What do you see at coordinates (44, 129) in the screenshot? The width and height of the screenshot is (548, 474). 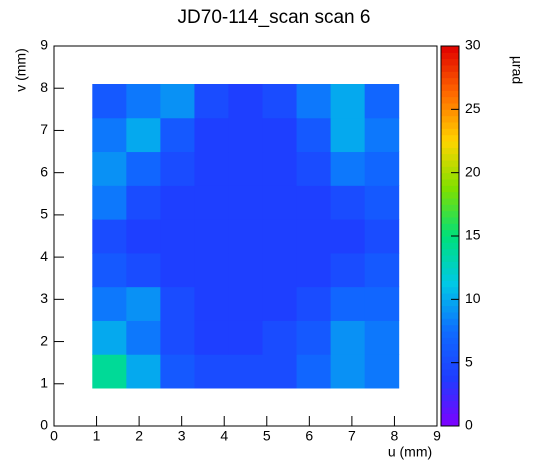 I see `y-tick-label: 7` at bounding box center [44, 129].